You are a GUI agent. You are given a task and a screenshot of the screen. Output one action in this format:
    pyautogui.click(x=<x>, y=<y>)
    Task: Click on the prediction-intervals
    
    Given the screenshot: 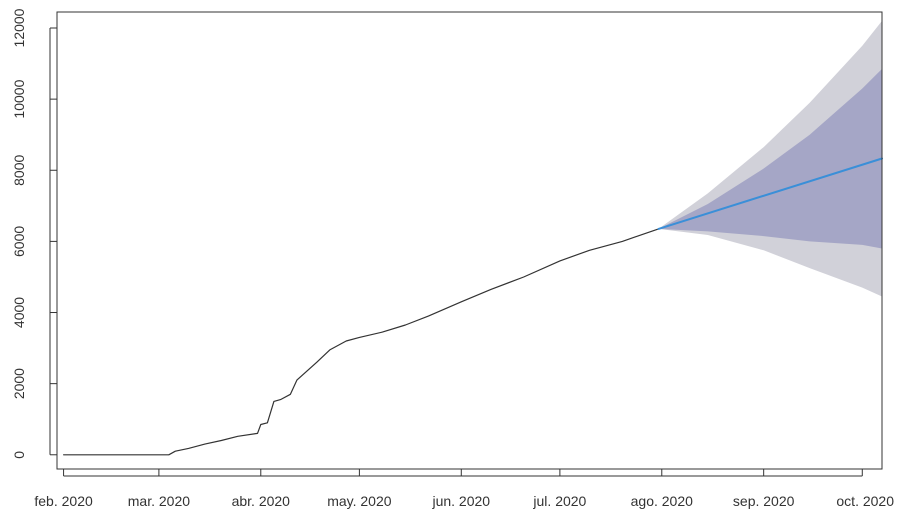 What is the action you would take?
    pyautogui.click(x=770, y=158)
    